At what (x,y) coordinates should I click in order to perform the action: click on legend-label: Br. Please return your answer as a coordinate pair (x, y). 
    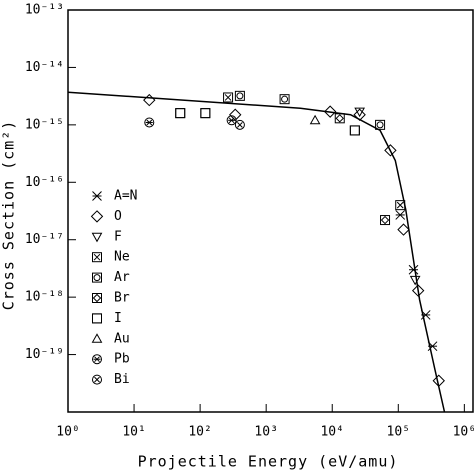
    Looking at the image, I should click on (122, 298).